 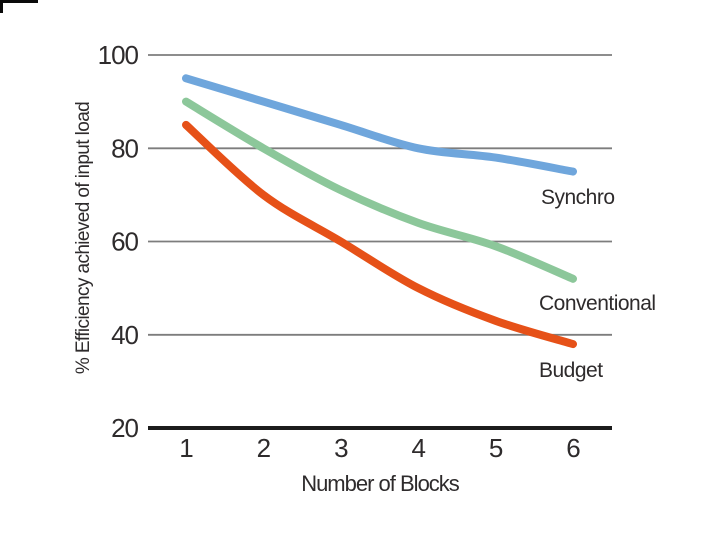 What do you see at coordinates (578, 197) in the screenshot?
I see `series-label-synchro: Synchro` at bounding box center [578, 197].